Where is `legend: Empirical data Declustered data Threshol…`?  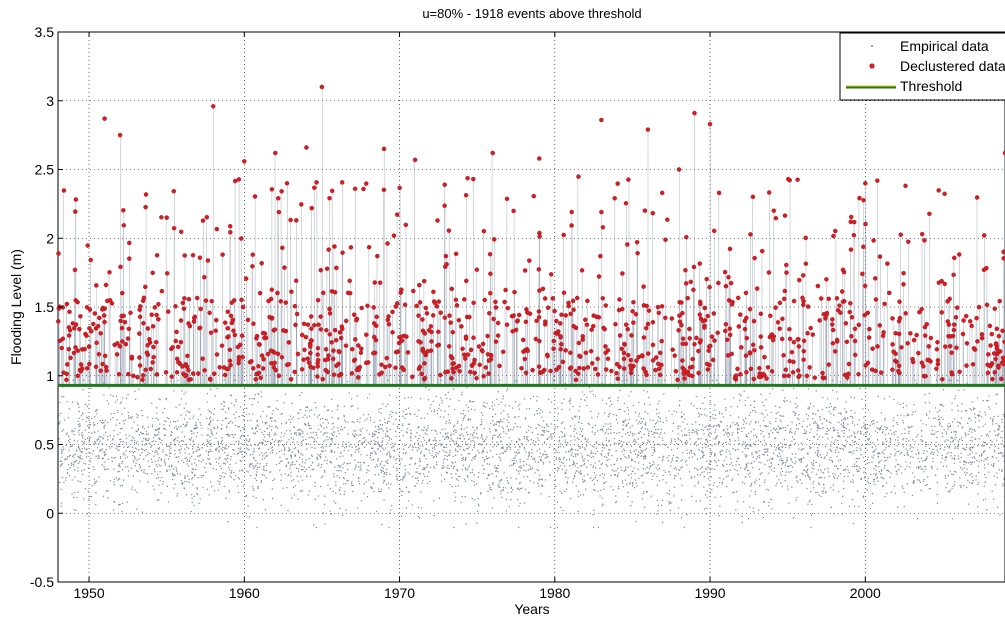 legend: Empirical data Declustered data Threshol… is located at coordinates (922, 66).